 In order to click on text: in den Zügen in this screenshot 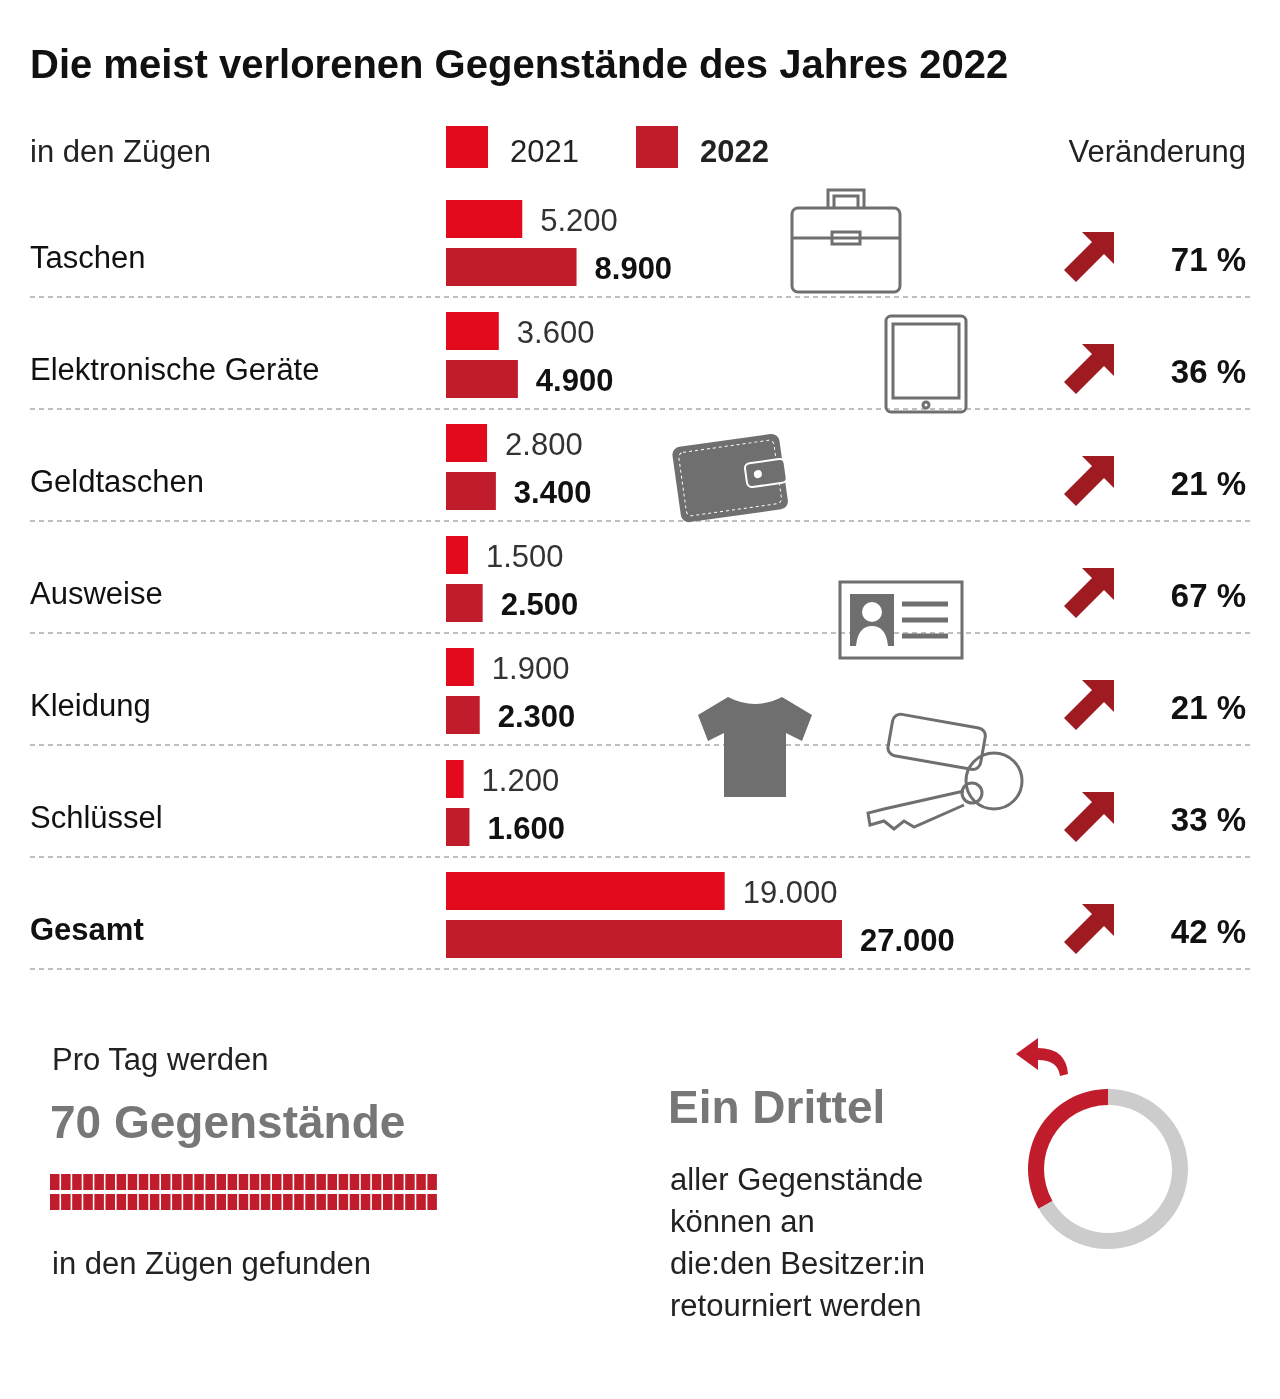, I will do `click(120, 151)`.